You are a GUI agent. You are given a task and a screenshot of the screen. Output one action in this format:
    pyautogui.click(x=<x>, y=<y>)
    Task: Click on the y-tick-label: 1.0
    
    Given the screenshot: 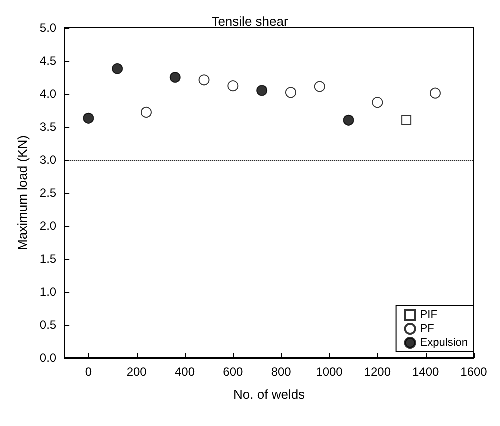 What is the action you would take?
    pyautogui.click(x=48, y=292)
    